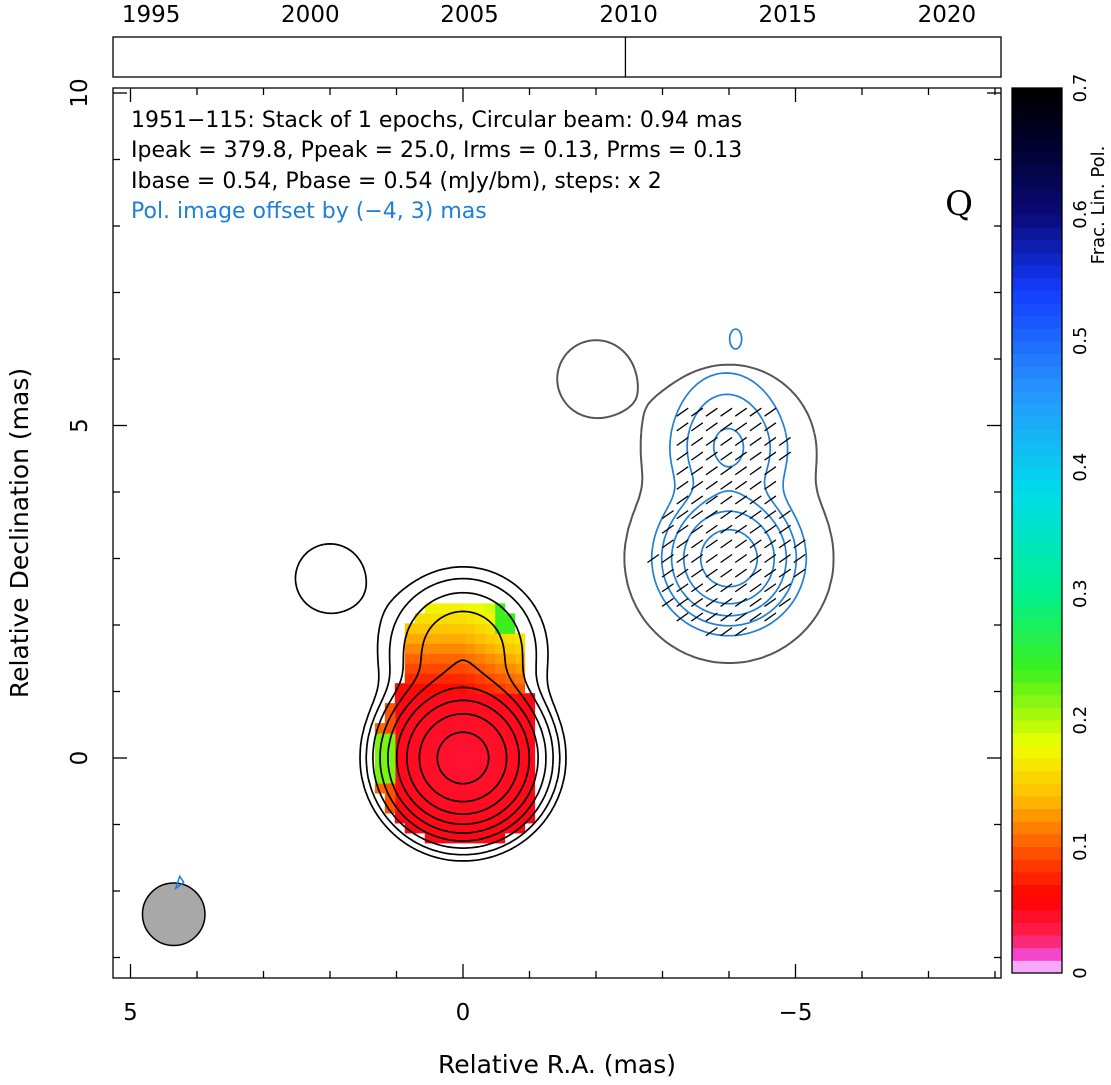  What do you see at coordinates (557, 40) in the screenshot?
I see `epoch-timeline: 1995 2000 2005 2010 2015 2020` at bounding box center [557, 40].